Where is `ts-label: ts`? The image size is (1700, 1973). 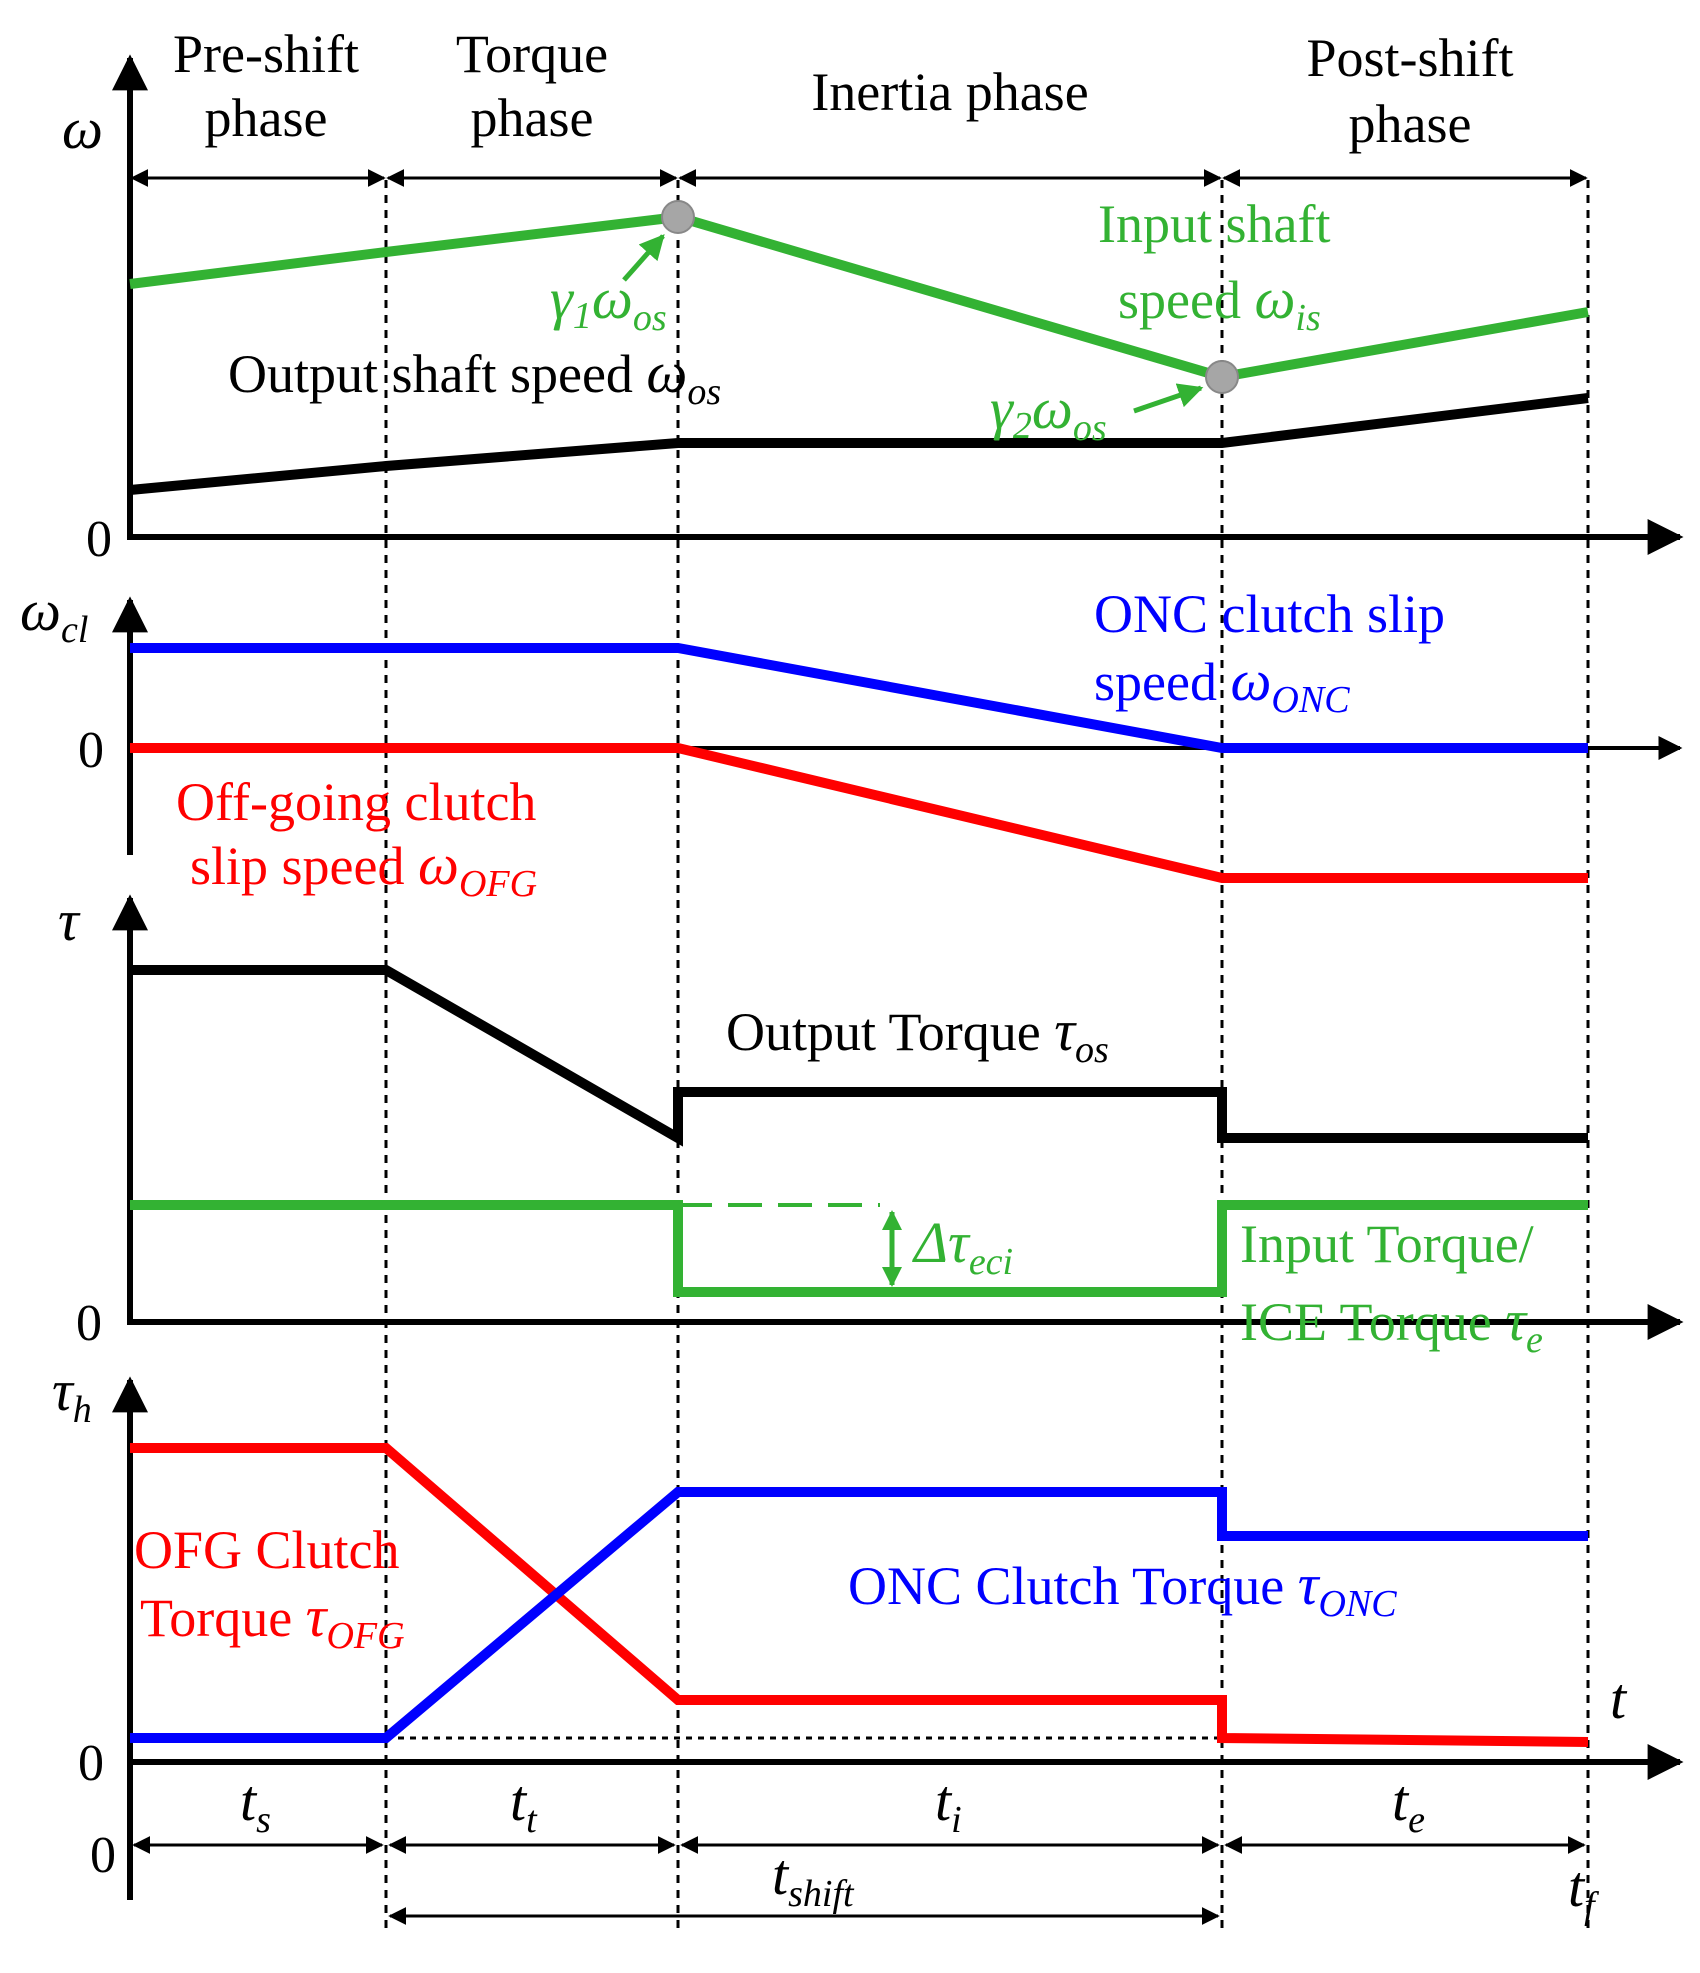 ts-label: ts is located at coordinates (255, 1804).